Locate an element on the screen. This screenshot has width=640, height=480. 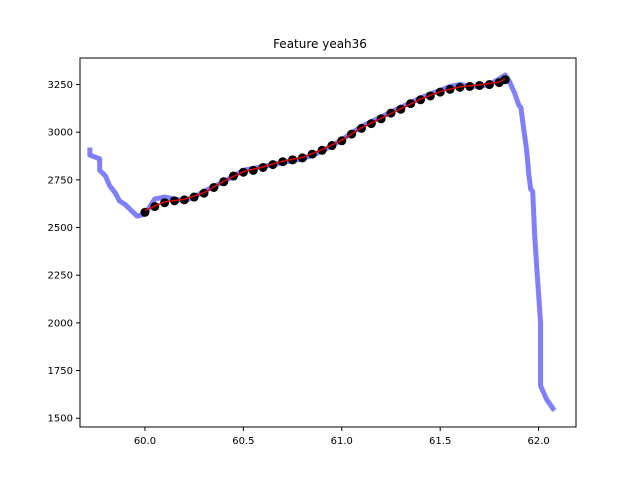
y-tick-label: 2750 is located at coordinates (60, 180).